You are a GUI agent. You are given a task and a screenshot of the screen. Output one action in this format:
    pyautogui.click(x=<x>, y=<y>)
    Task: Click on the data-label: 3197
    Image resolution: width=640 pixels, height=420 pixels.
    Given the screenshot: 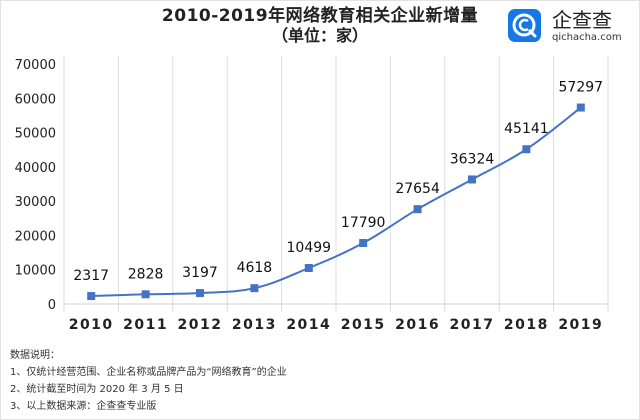 What is the action you would take?
    pyautogui.click(x=200, y=273)
    